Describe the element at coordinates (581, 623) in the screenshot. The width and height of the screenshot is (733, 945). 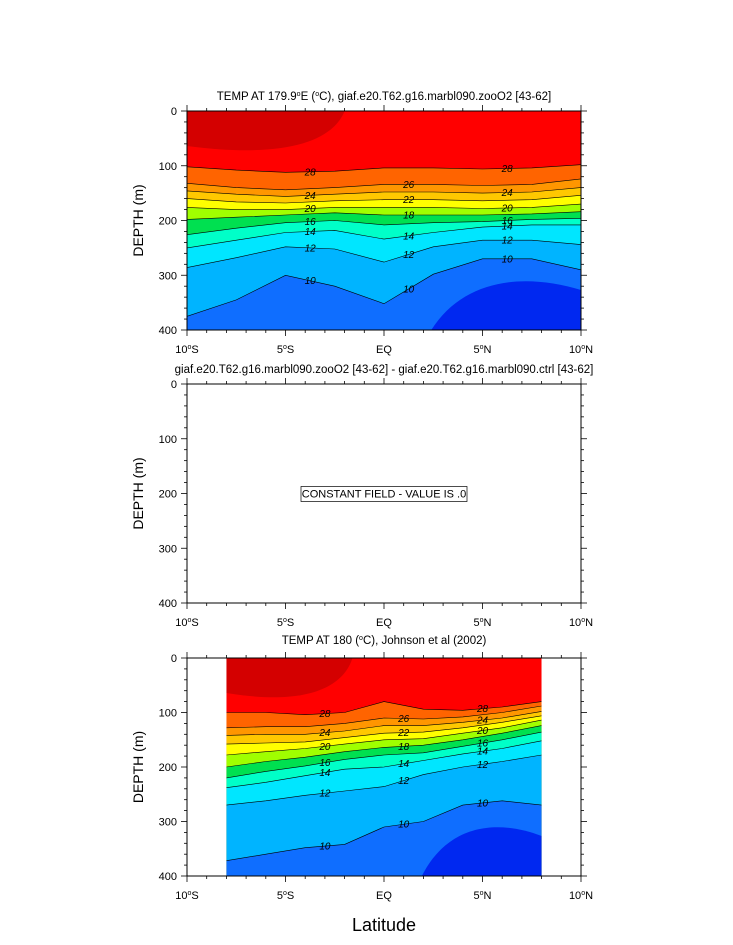
I see `x-tick-label: 10oN` at that location.